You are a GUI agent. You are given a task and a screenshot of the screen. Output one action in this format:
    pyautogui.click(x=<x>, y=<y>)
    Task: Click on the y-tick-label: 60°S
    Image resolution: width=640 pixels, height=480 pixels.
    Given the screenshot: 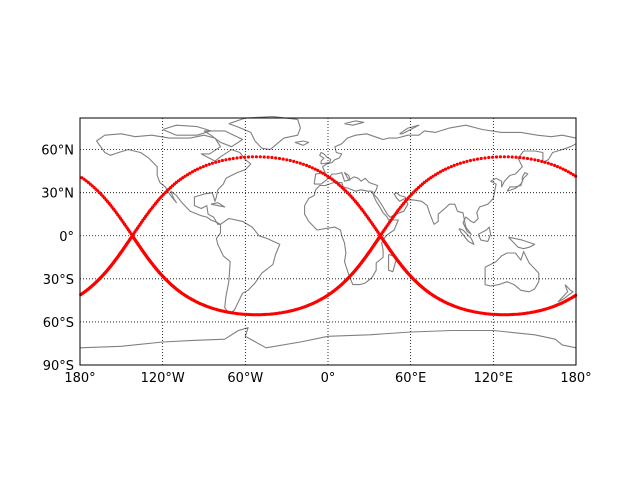 What is the action you would take?
    pyautogui.click(x=58, y=323)
    